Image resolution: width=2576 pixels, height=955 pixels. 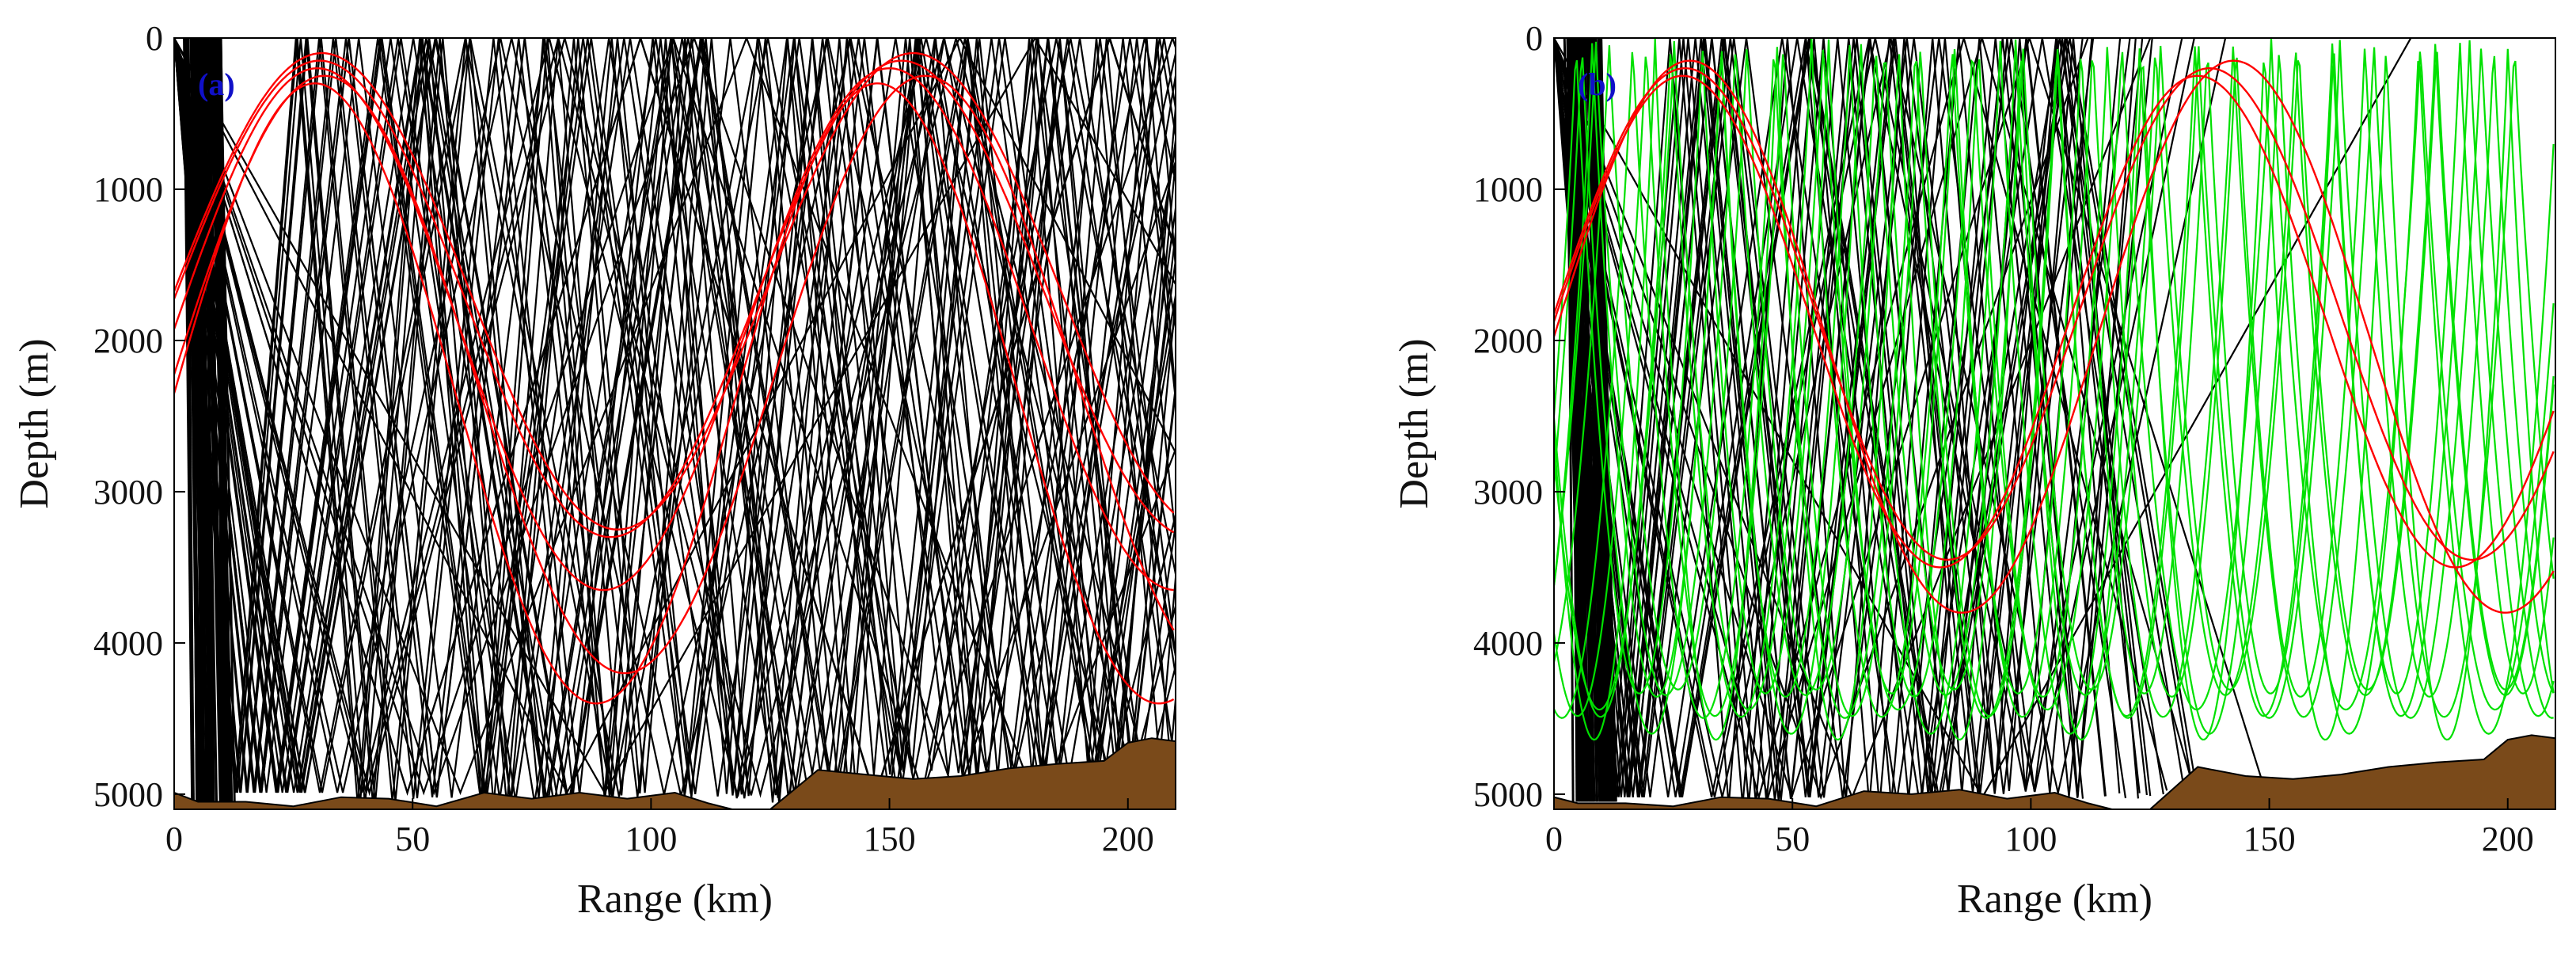 I want to click on panel-label: (b), so click(x=1598, y=84).